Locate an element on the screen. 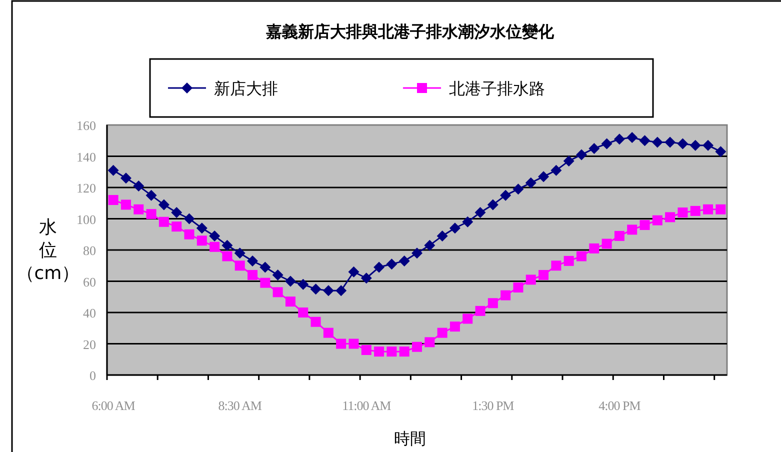 The image size is (781, 452). legend-label: 北港子排水路 is located at coordinates (497, 88).